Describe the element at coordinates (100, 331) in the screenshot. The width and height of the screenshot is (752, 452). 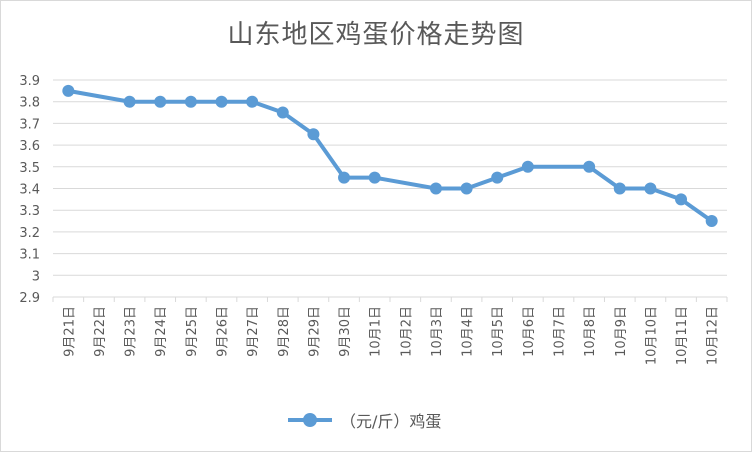
I see `x-tick-label: 9月22日` at that location.